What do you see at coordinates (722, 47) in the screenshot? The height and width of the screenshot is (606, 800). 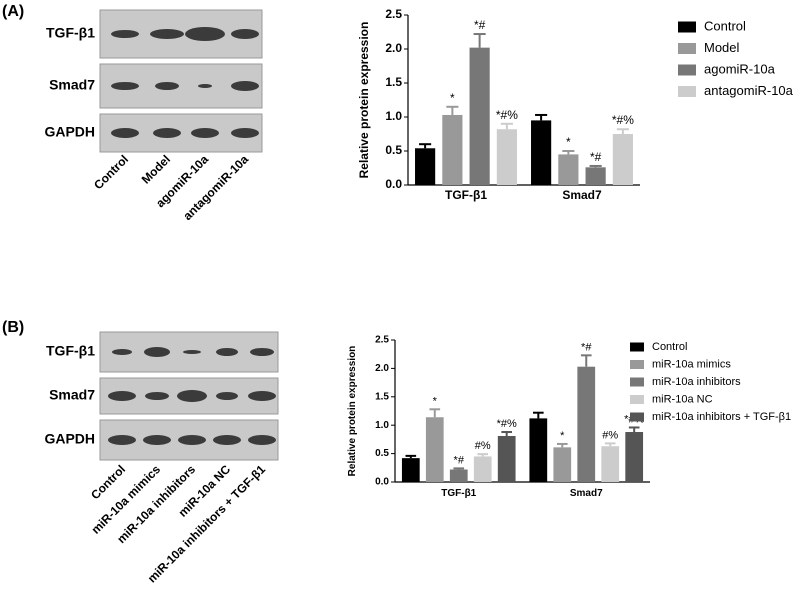 I see `legend-label: Model` at bounding box center [722, 47].